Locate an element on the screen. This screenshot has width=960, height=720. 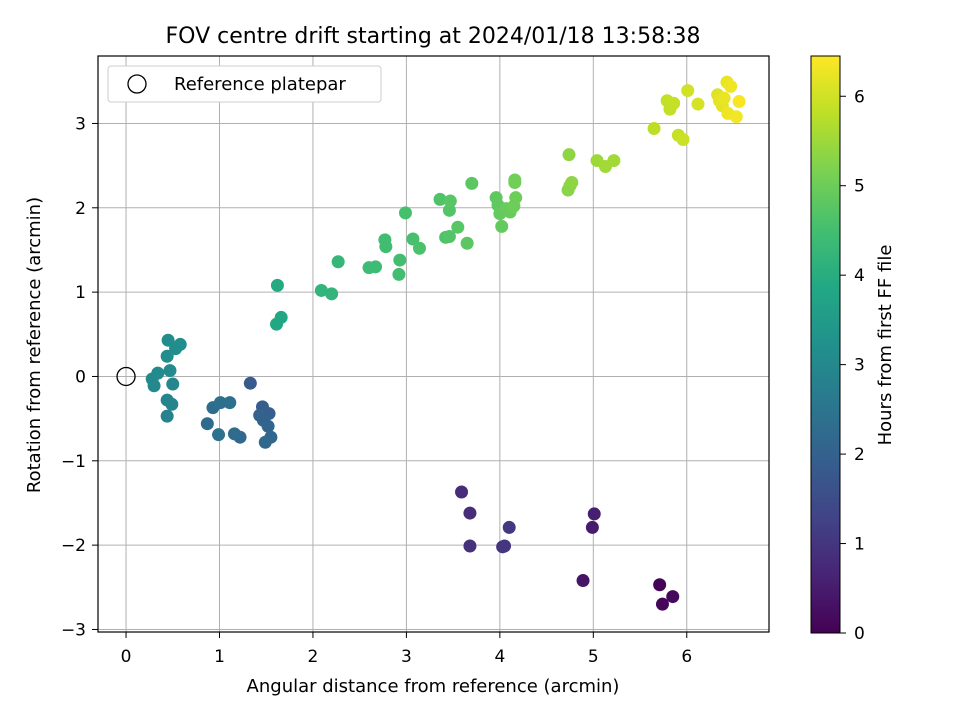
x-axis-ticks: 0 1 2 3 4 5 6 is located at coordinates (406, 649).